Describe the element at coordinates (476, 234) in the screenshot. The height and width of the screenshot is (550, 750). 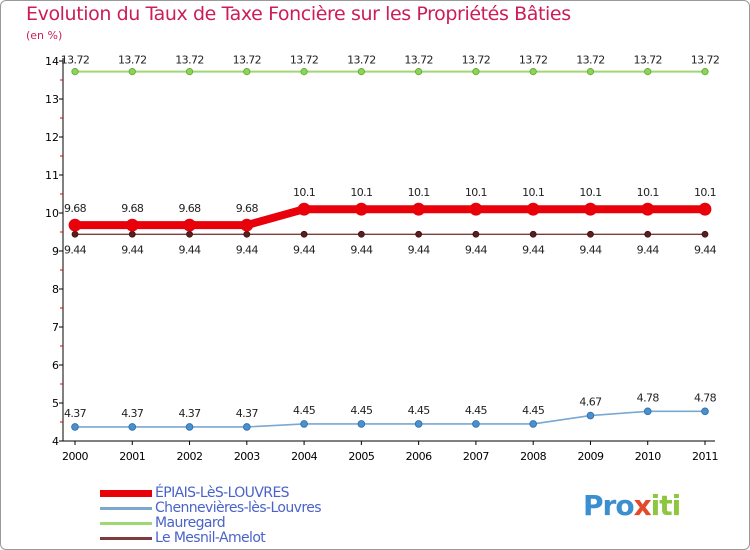
I see `data-point-mesnil-2007` at that location.